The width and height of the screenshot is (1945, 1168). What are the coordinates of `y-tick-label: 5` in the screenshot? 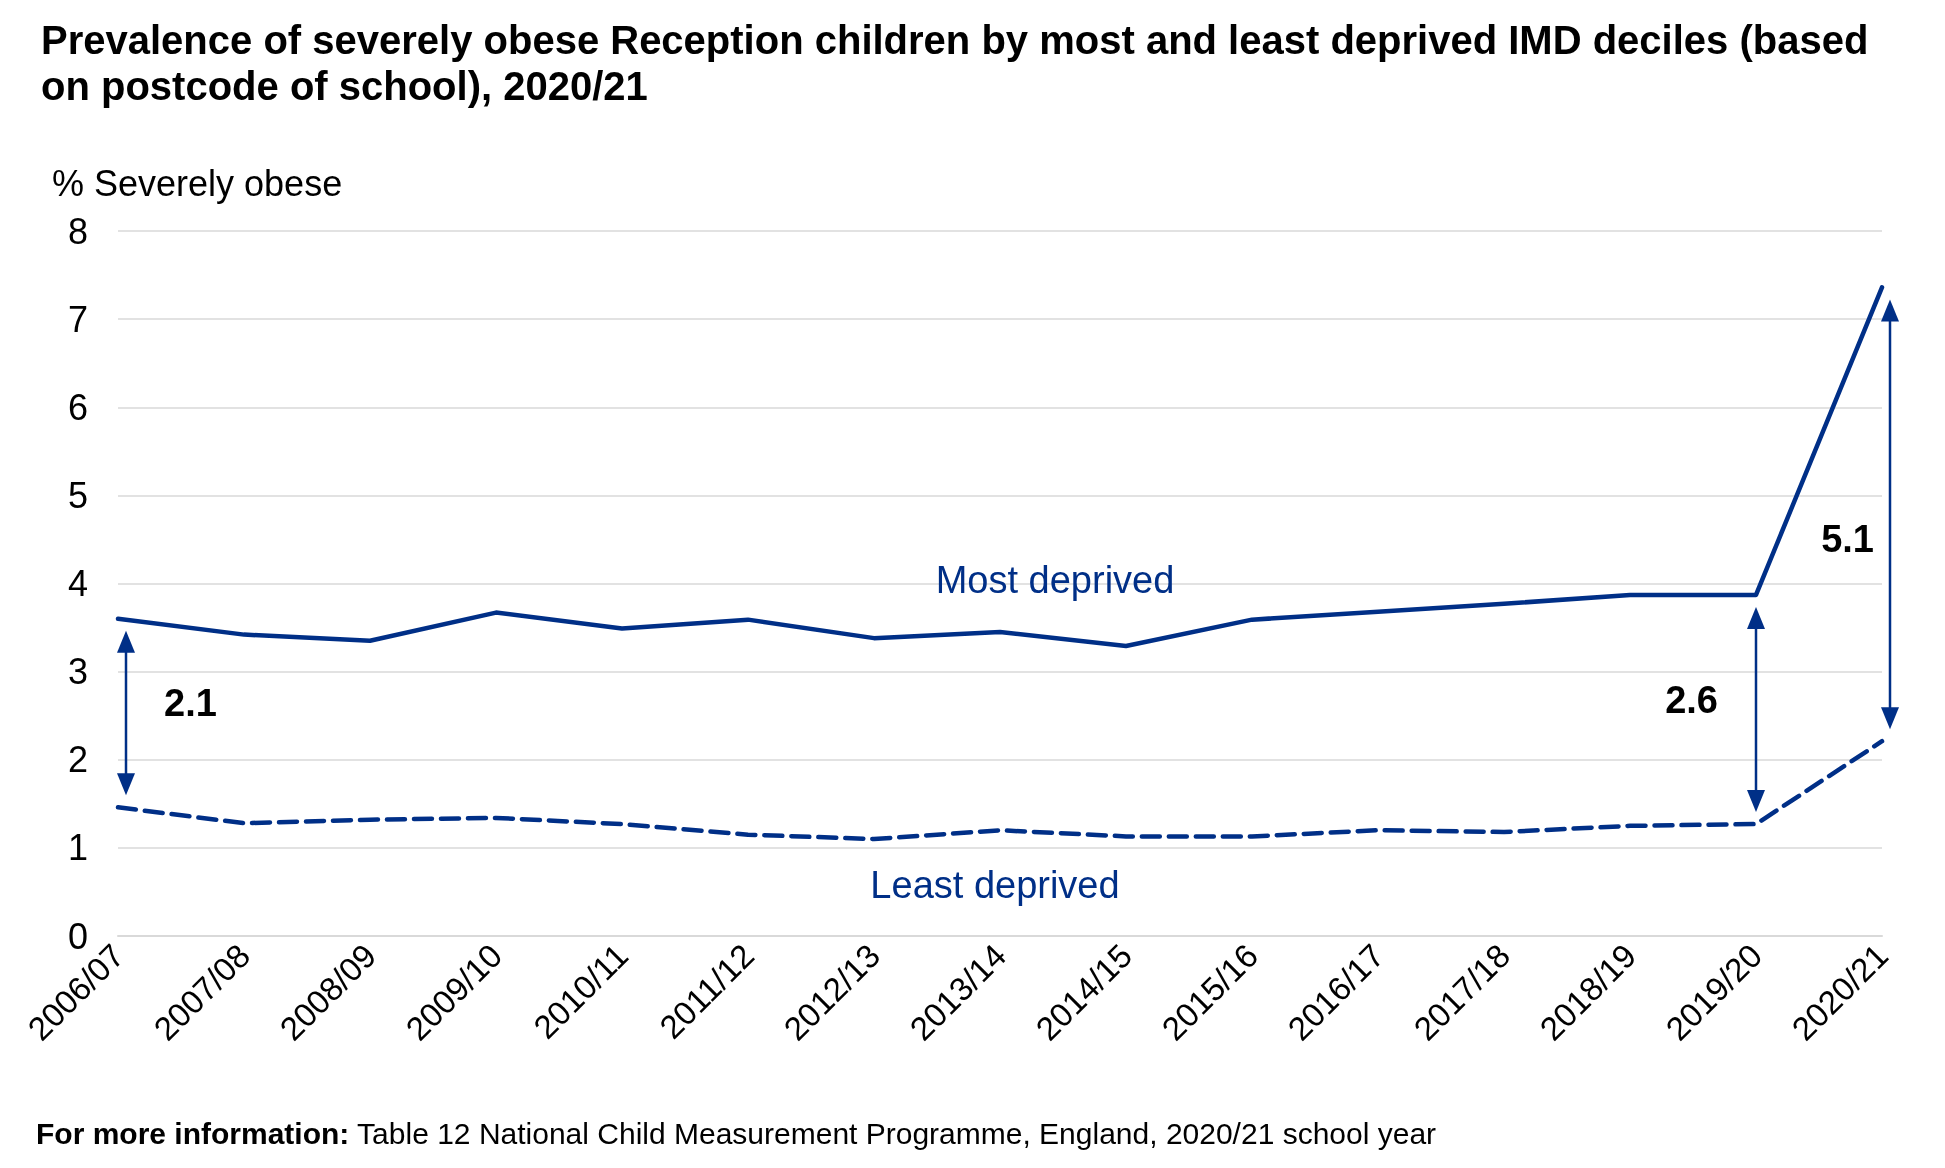 It's located at (77, 495).